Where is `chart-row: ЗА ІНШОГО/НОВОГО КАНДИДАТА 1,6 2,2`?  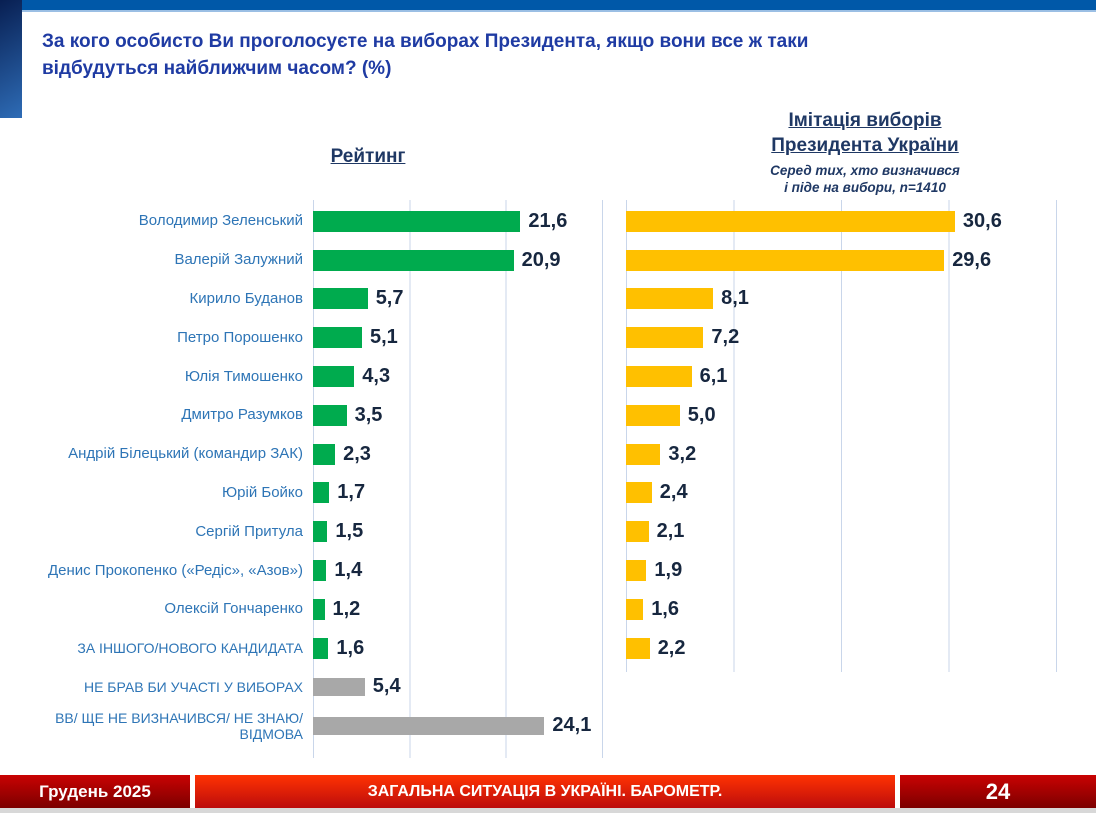
chart-row: ЗА ІНШОГО/НОВОГО КАНДИДАТА 1,6 2,2 is located at coordinates (548, 648).